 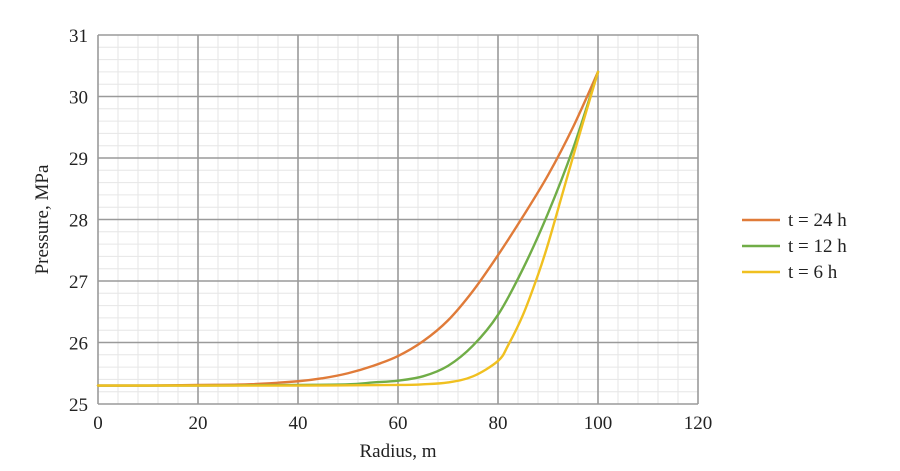 I want to click on y-tick-labels: 25 26 27 28 29 30 31, so click(x=78, y=221).